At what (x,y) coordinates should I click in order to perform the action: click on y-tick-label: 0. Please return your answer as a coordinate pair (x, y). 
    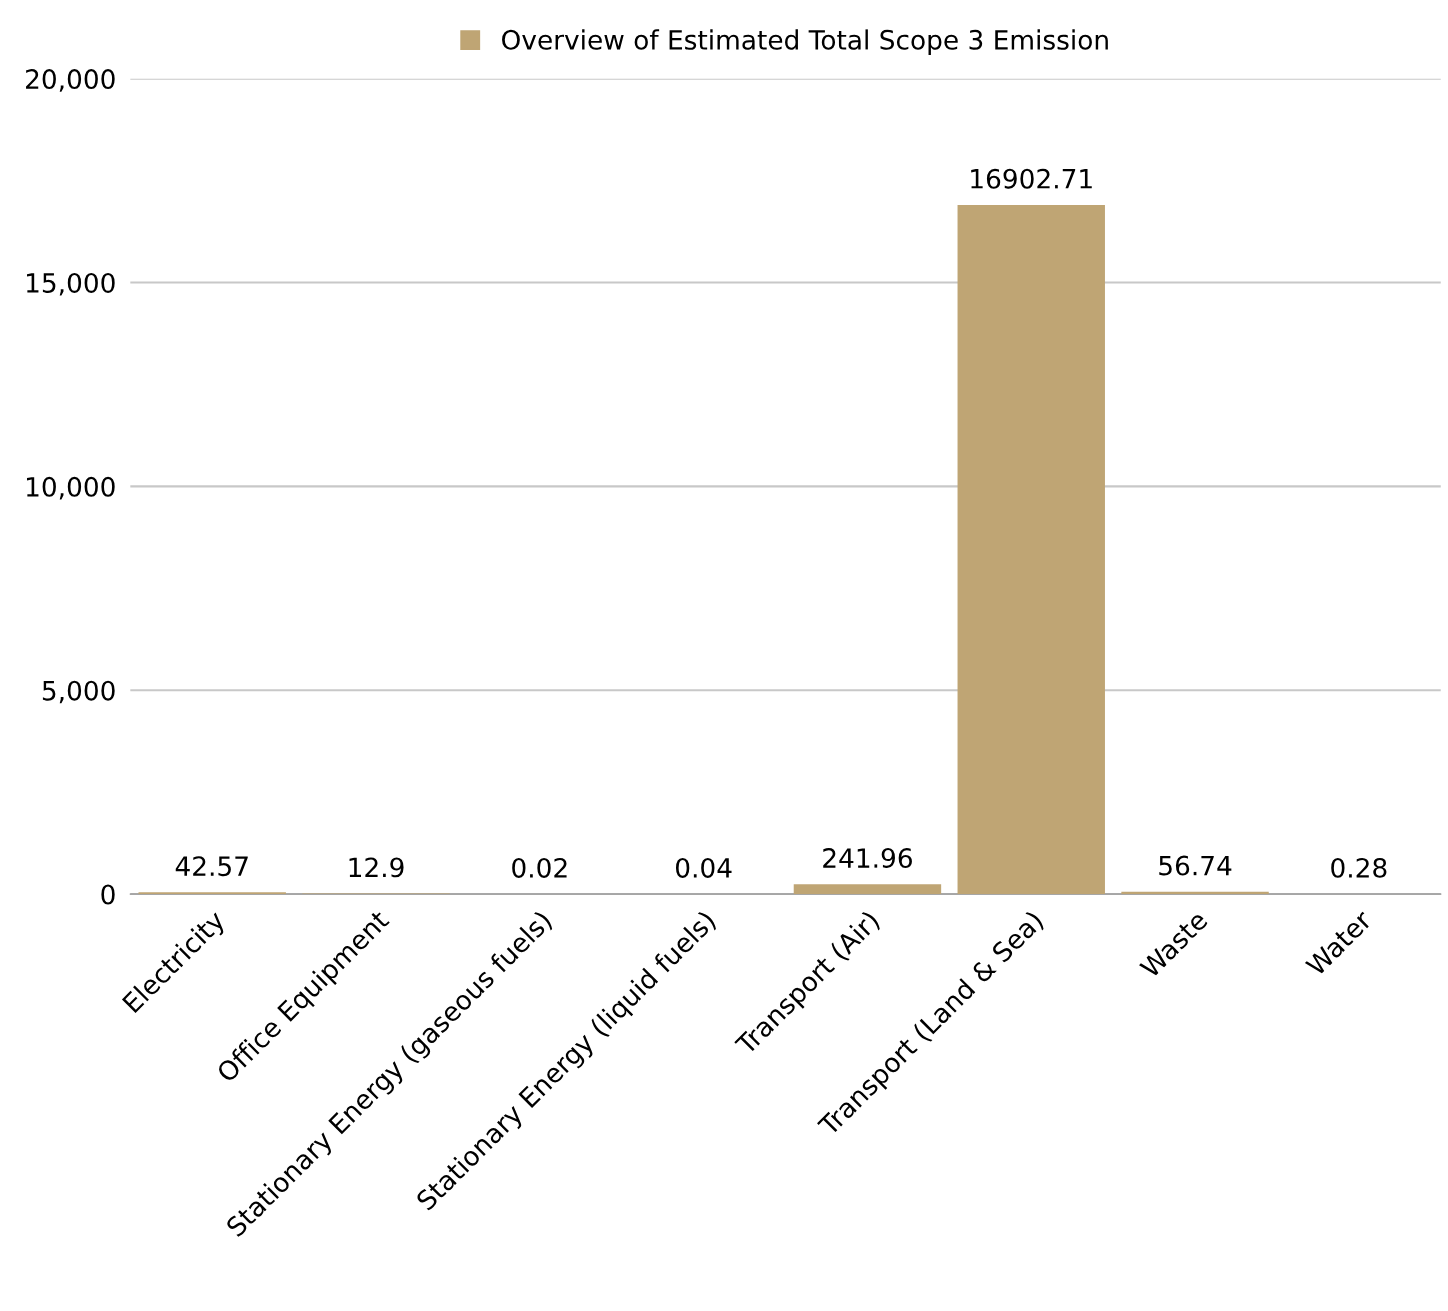
    Looking at the image, I should click on (108, 894).